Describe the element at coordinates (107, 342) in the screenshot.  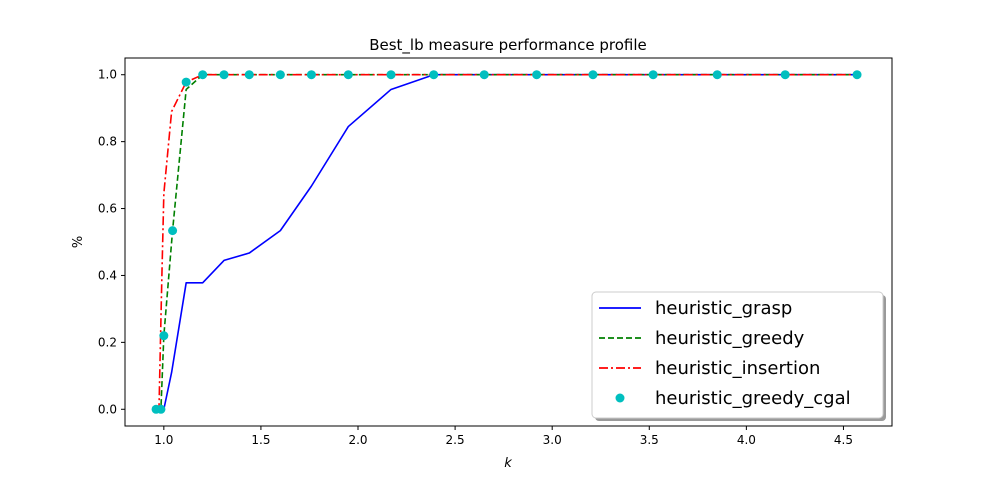
I see `y-tick-label: 0.2` at that location.